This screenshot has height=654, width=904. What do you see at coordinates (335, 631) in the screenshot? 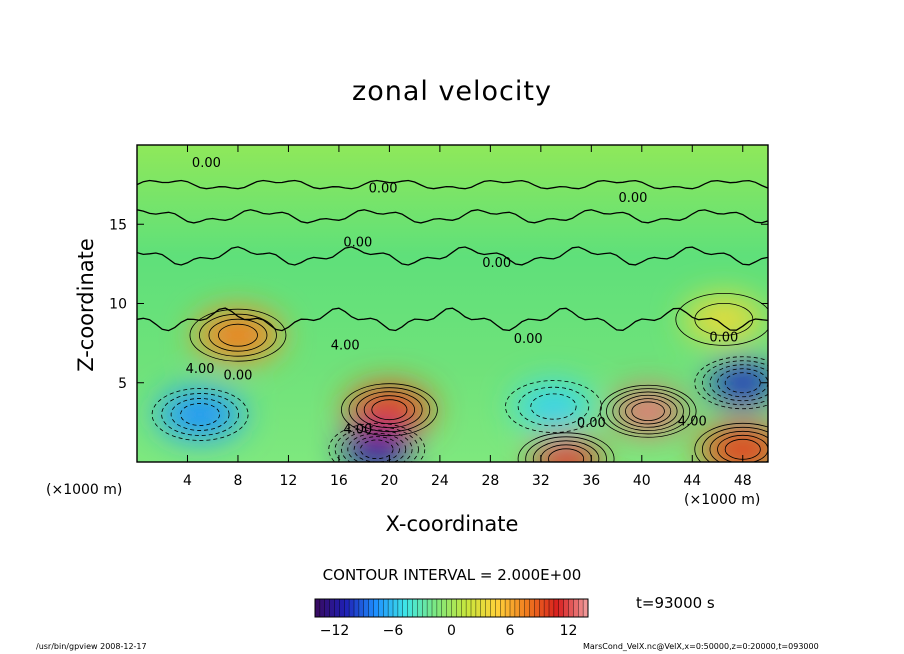
I see `colorbar-tick-label: −12` at bounding box center [335, 631].